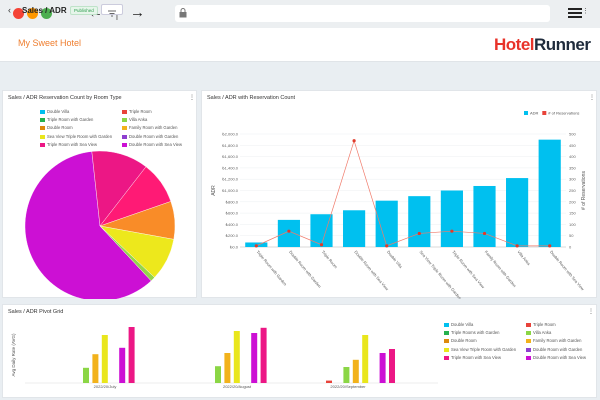 Image resolution: width=600 pixels, height=400 pixels. Describe the element at coordinates (46, 13) in the screenshot. I see `maximize-window-button` at that location.